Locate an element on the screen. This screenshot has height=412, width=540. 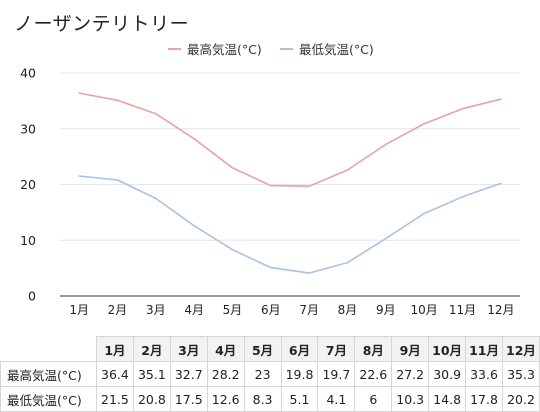
legend-swatch-high is located at coordinates (174, 48).